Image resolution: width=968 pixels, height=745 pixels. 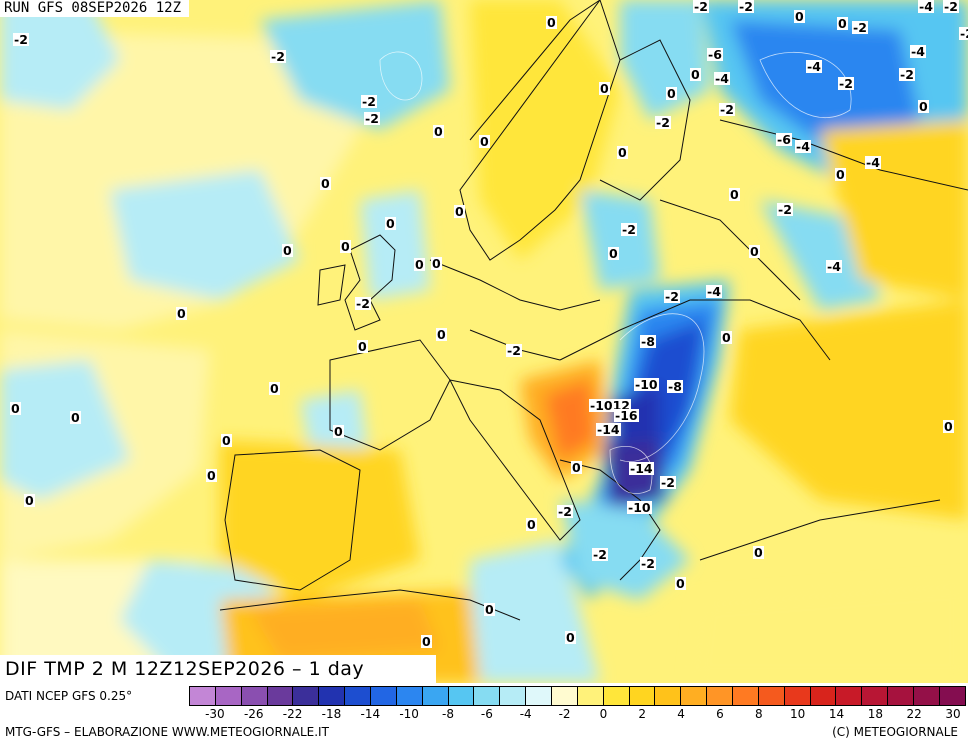 I want to click on scale-tick-label: 30, so click(x=953, y=714).